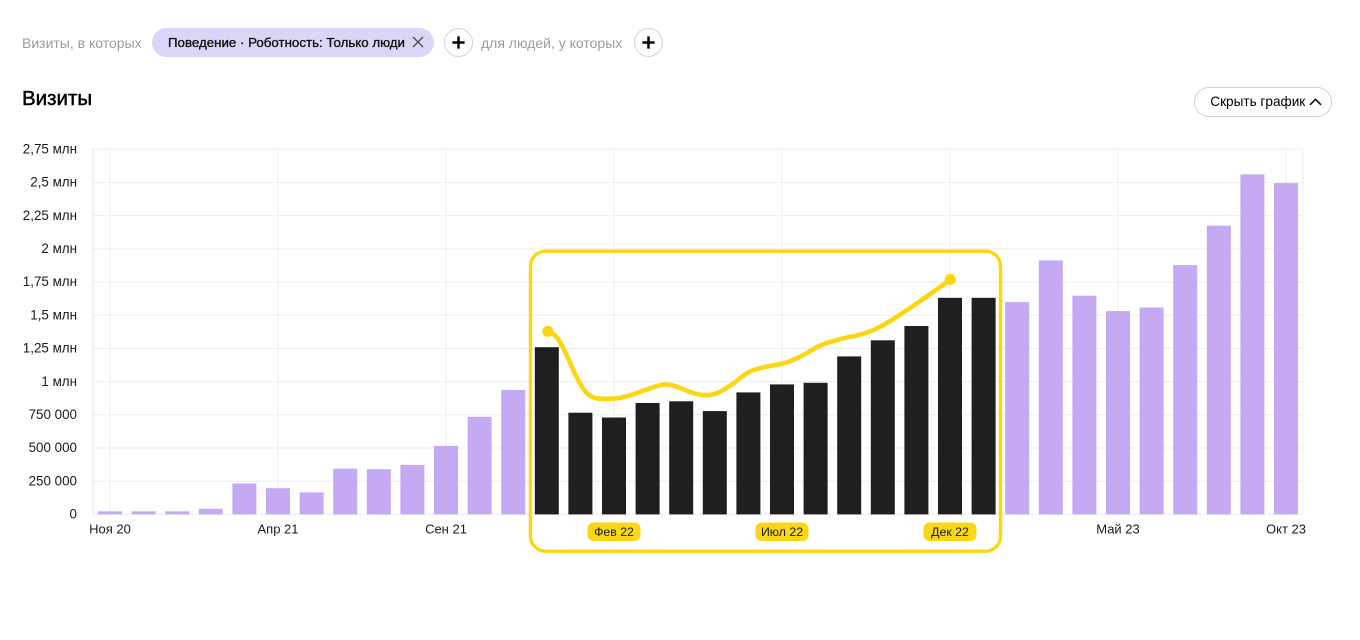  Describe the element at coordinates (1118, 529) in the screenshot. I see `svg-text: Май 23` at that location.